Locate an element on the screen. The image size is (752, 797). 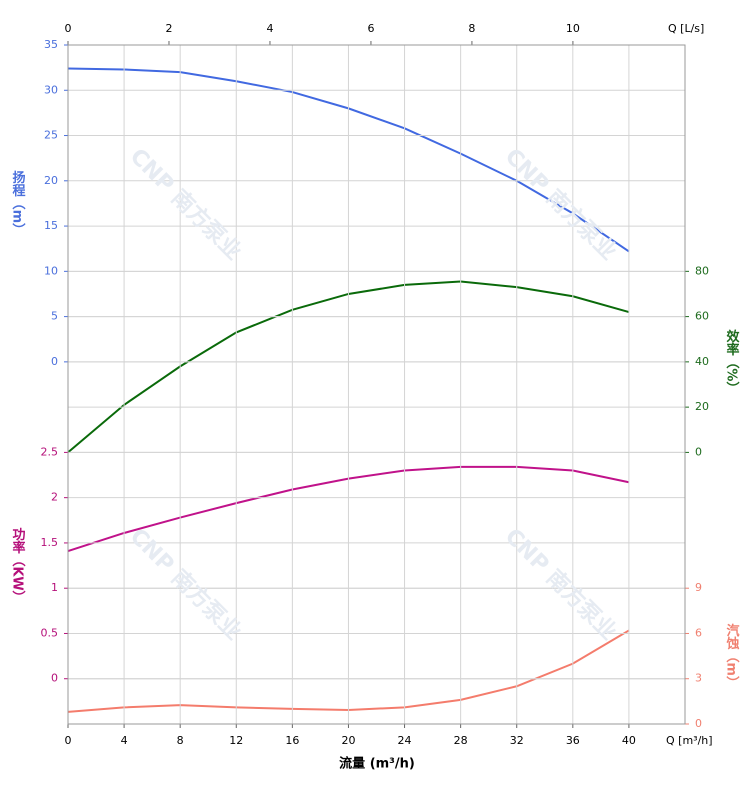
x-tick-label: 16 is located at coordinates (292, 740).